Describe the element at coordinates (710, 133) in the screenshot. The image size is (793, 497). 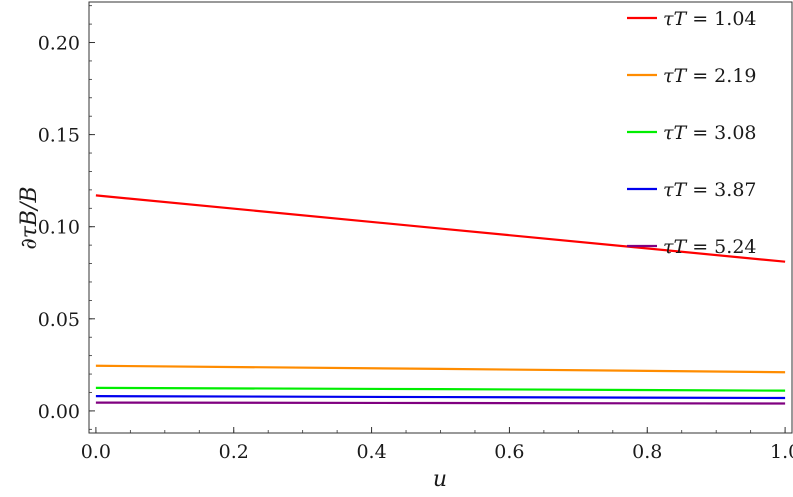
I see `legend-entry: τT = 3.08` at that location.